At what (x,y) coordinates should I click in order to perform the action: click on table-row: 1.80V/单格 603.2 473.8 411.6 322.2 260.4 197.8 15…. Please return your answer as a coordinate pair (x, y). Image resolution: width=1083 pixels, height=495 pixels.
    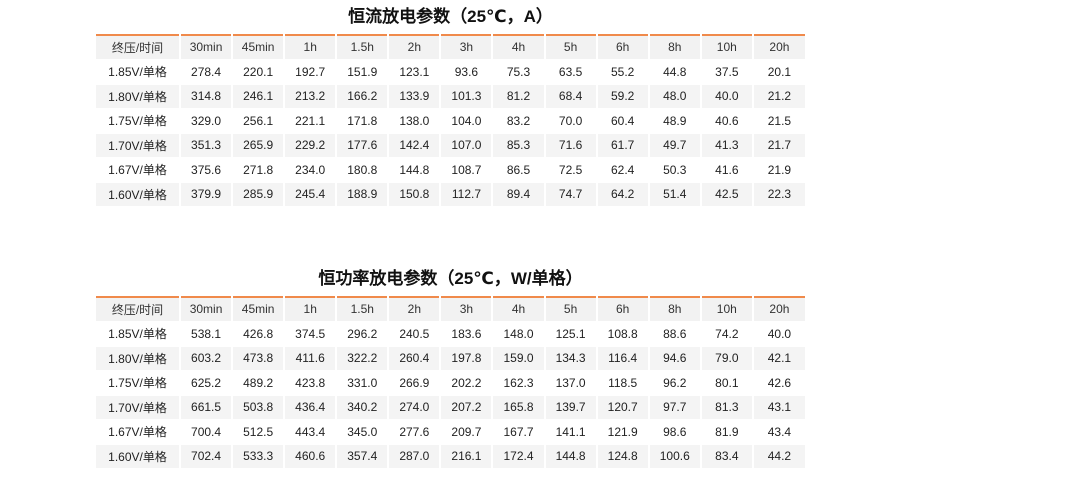
    Looking at the image, I should click on (450, 359).